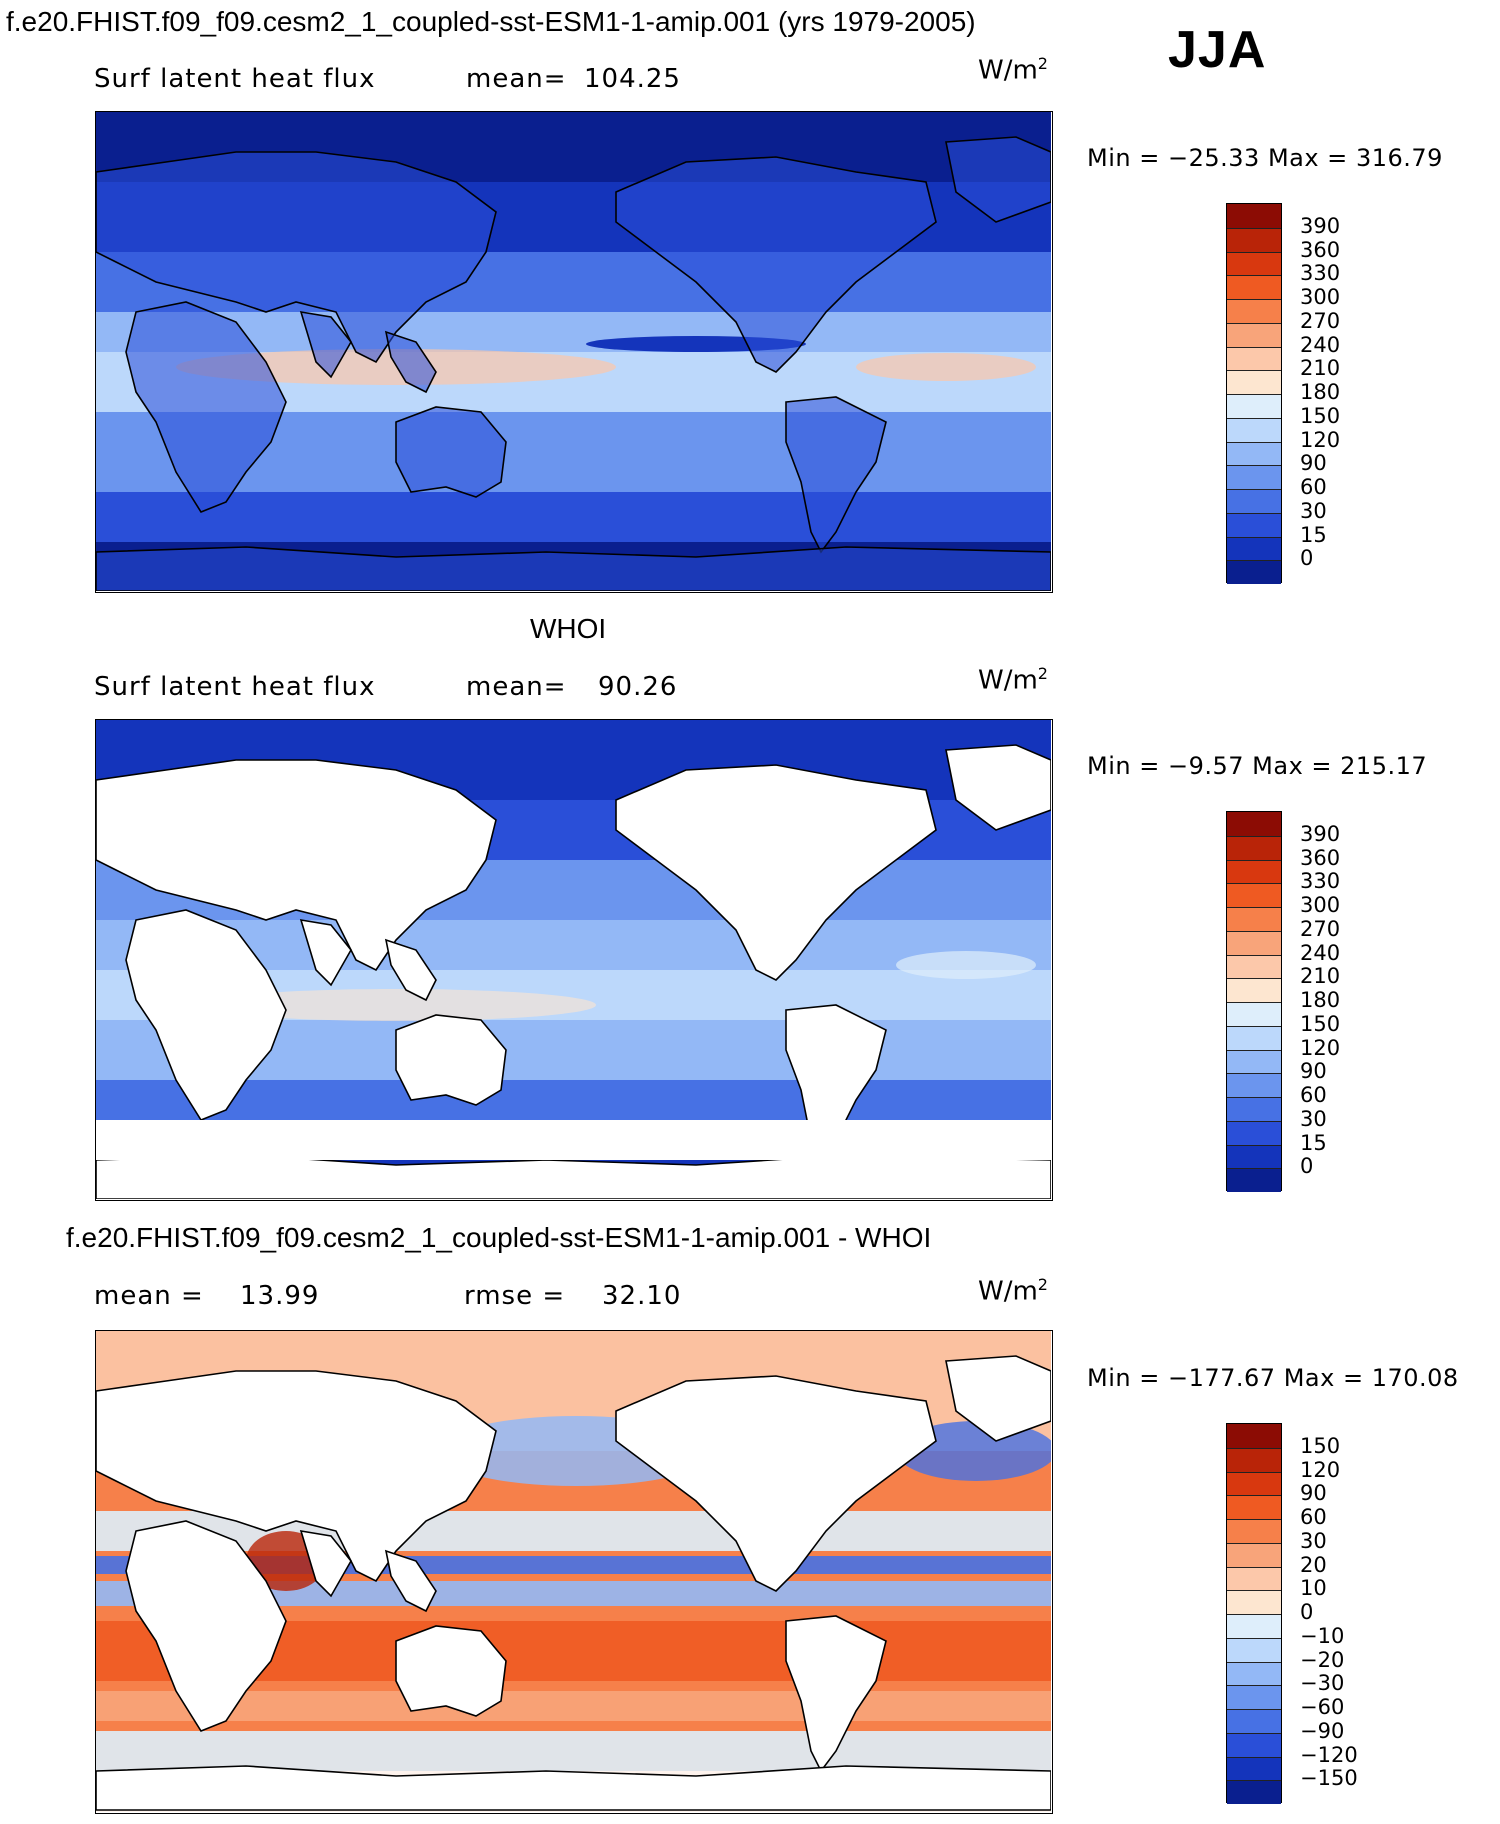  Describe the element at coordinates (836, 1694) in the screenshot. I see `coastline-samerica` at that location.